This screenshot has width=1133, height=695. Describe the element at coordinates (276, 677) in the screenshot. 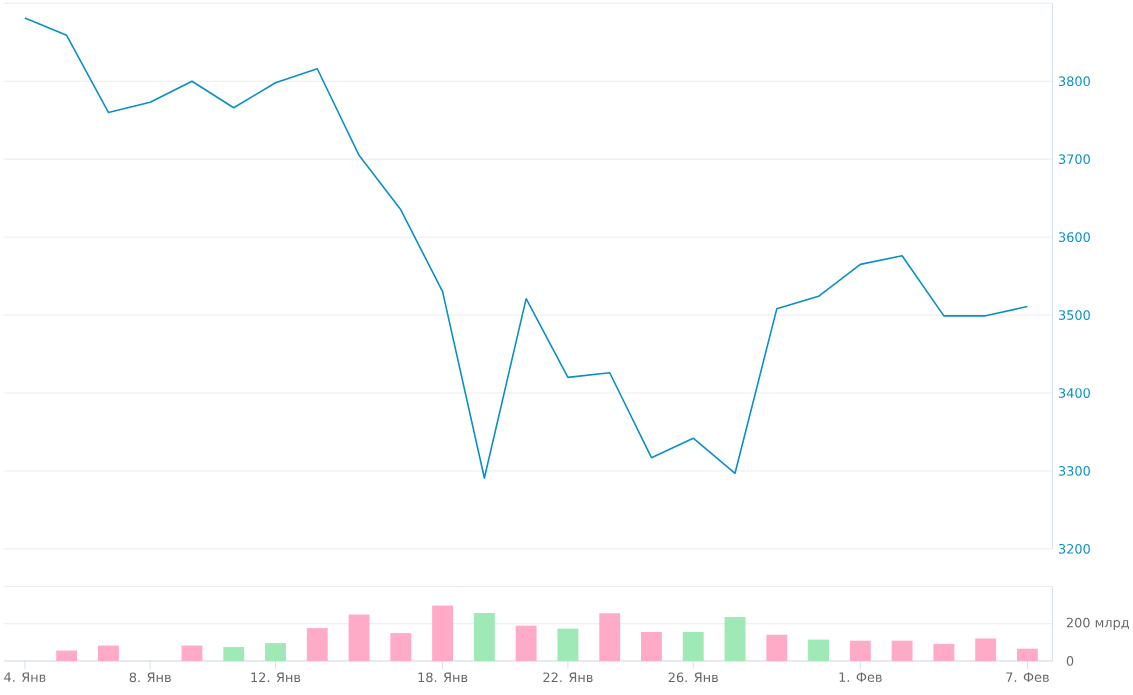

I see `x-tick-label: 12. Янв` at that location.